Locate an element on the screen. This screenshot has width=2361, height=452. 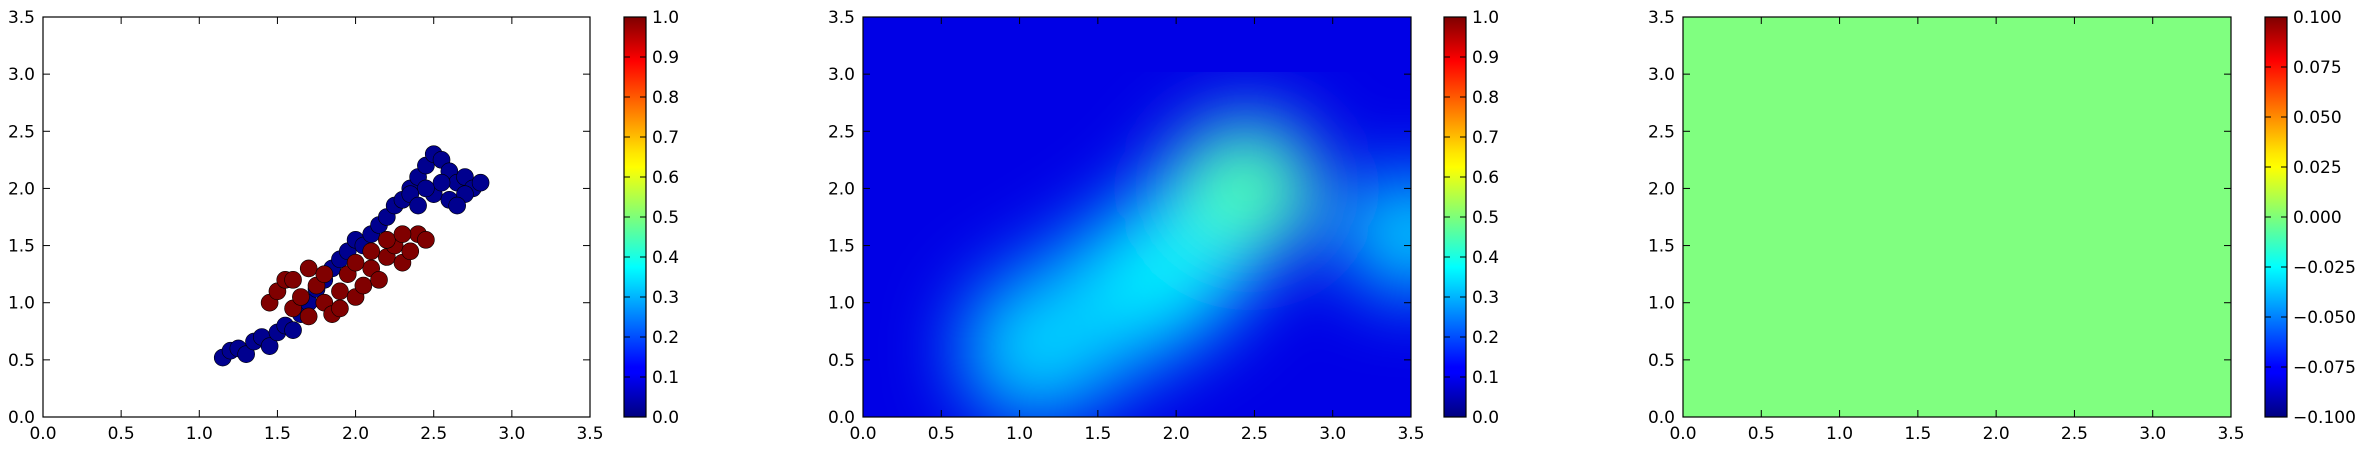
colorbar: 0.0 0.1 0.2 0.3 0.4 0.5 0.6 0.7 0.8 0.9 1.0 is located at coordinates (651, 218).